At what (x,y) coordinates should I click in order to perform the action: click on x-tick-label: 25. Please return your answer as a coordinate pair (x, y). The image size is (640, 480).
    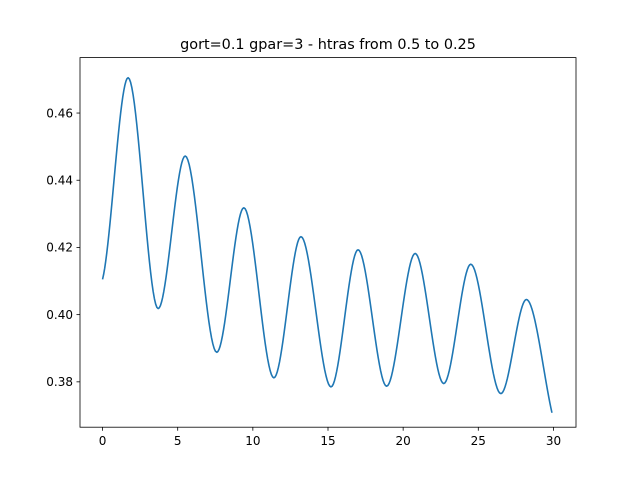
    Looking at the image, I should click on (478, 441).